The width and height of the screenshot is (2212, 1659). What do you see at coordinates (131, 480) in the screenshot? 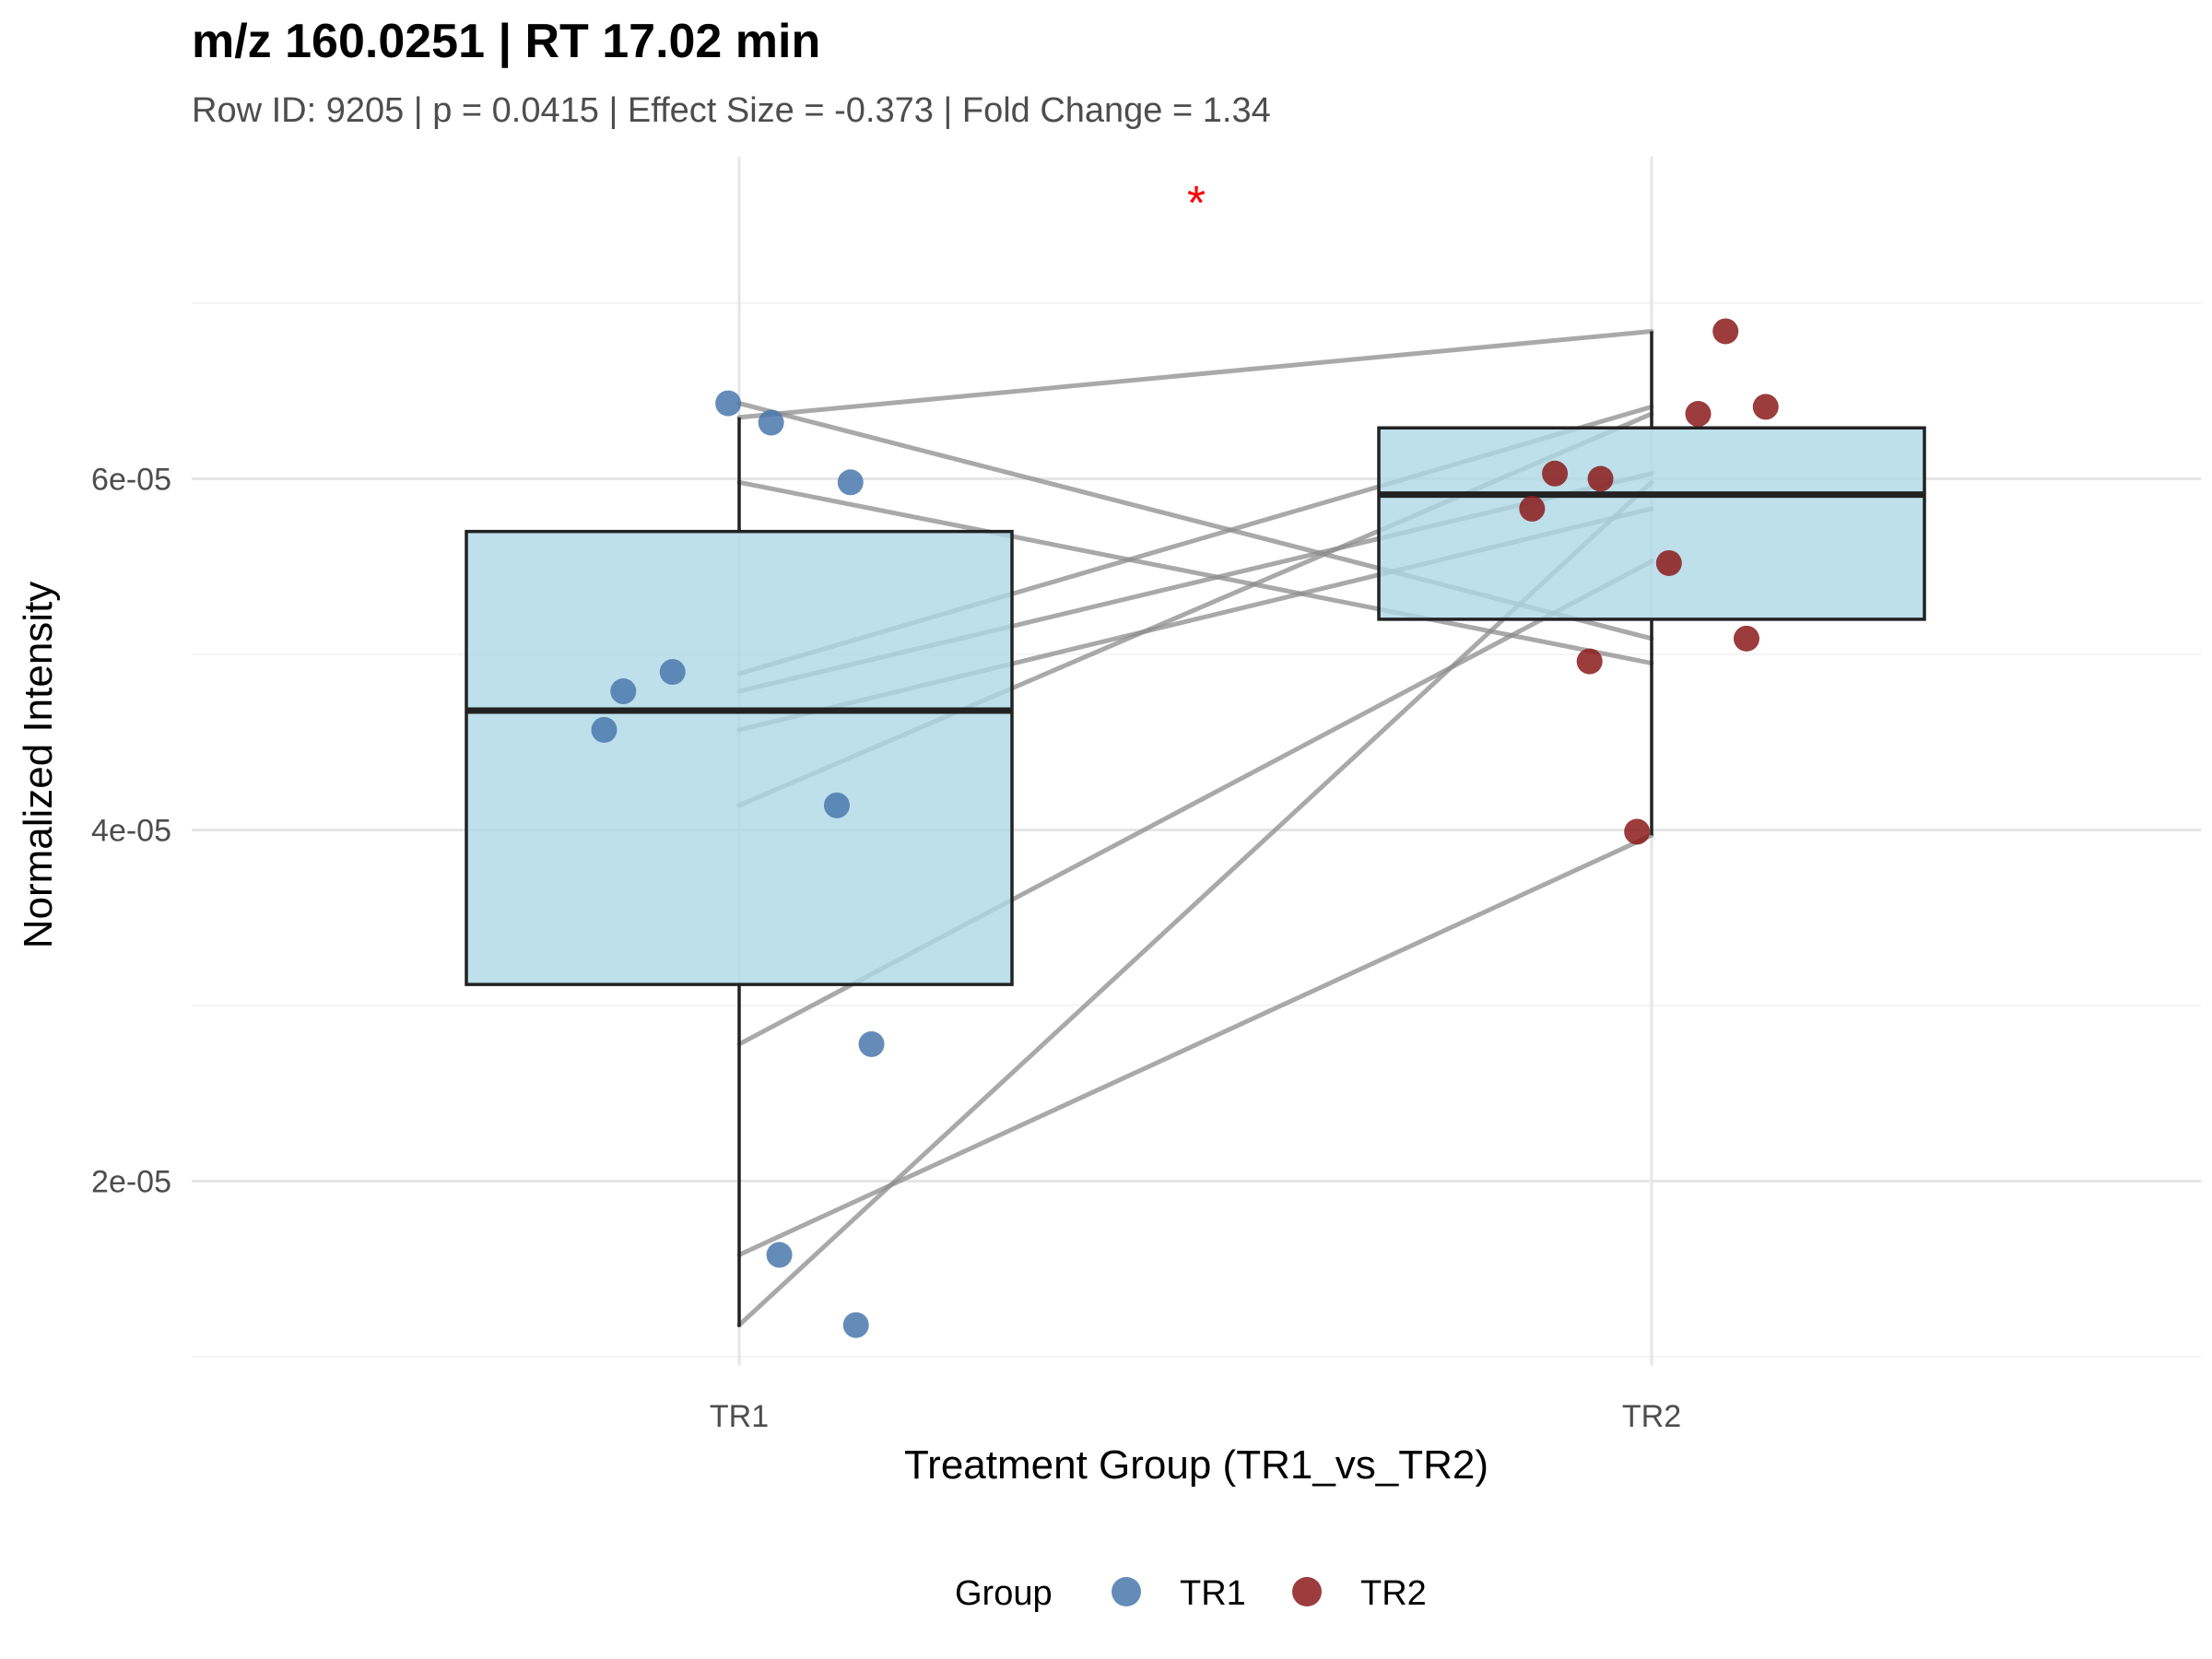
I see `y-tick-label: 6e-05` at bounding box center [131, 480].